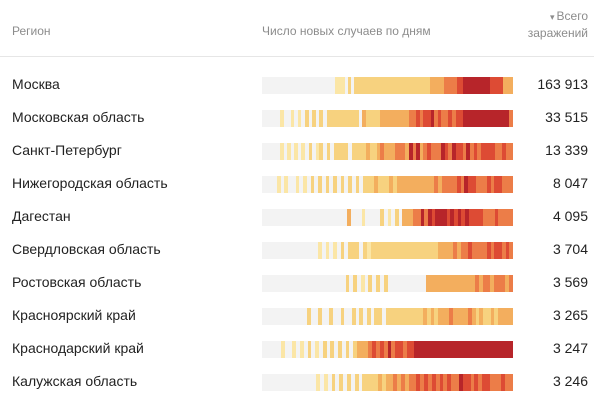 The height and width of the screenshot is (405, 594). Describe the element at coordinates (387, 151) in the screenshot. I see `daily-cases-heat-strip` at that location.